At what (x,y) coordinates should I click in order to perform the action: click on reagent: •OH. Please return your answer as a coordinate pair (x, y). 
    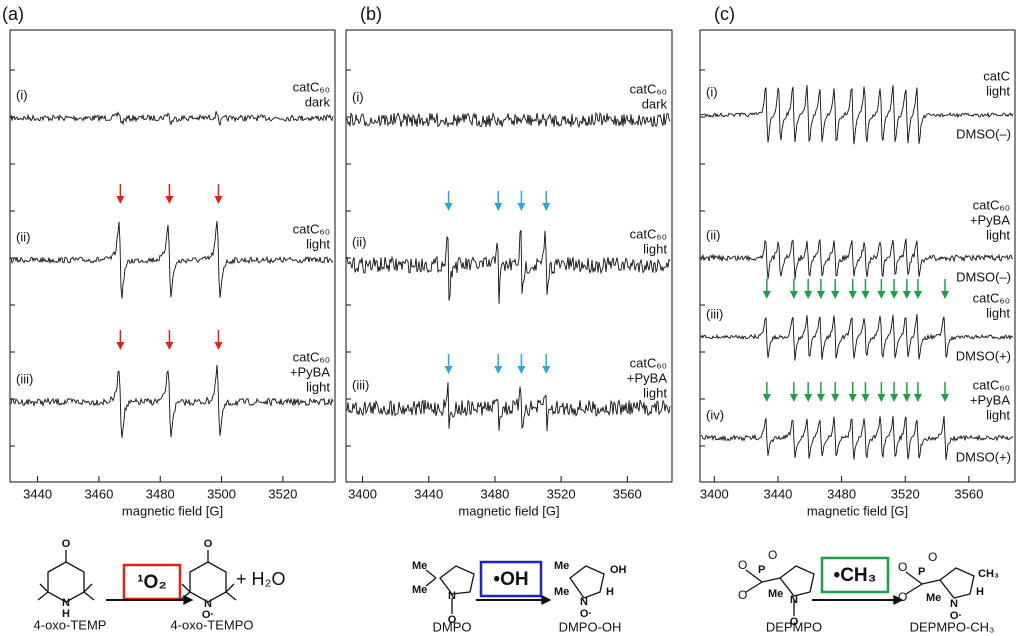
    Looking at the image, I should click on (510, 579).